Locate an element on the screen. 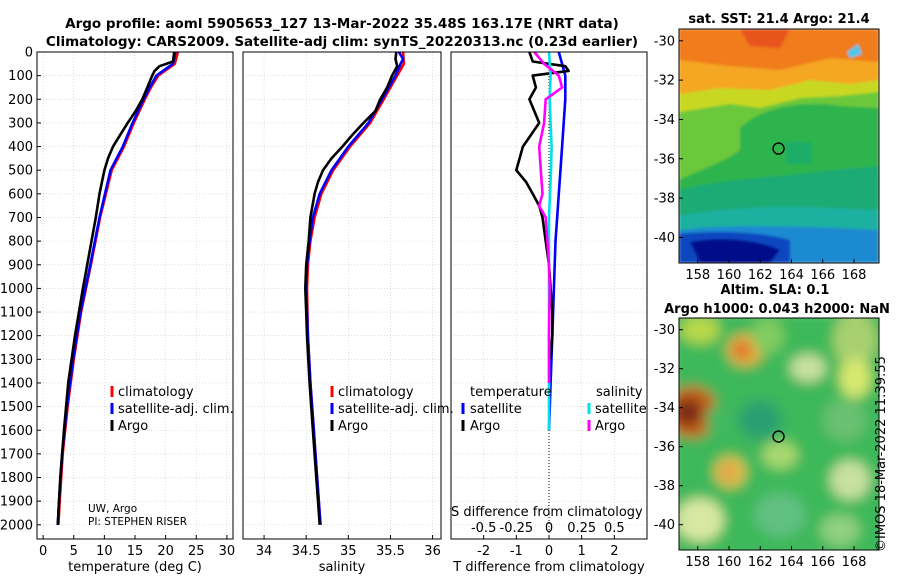 Image resolution: width=900 pixels, height=584 pixels. y-tick-label: 700 is located at coordinates (20, 218).